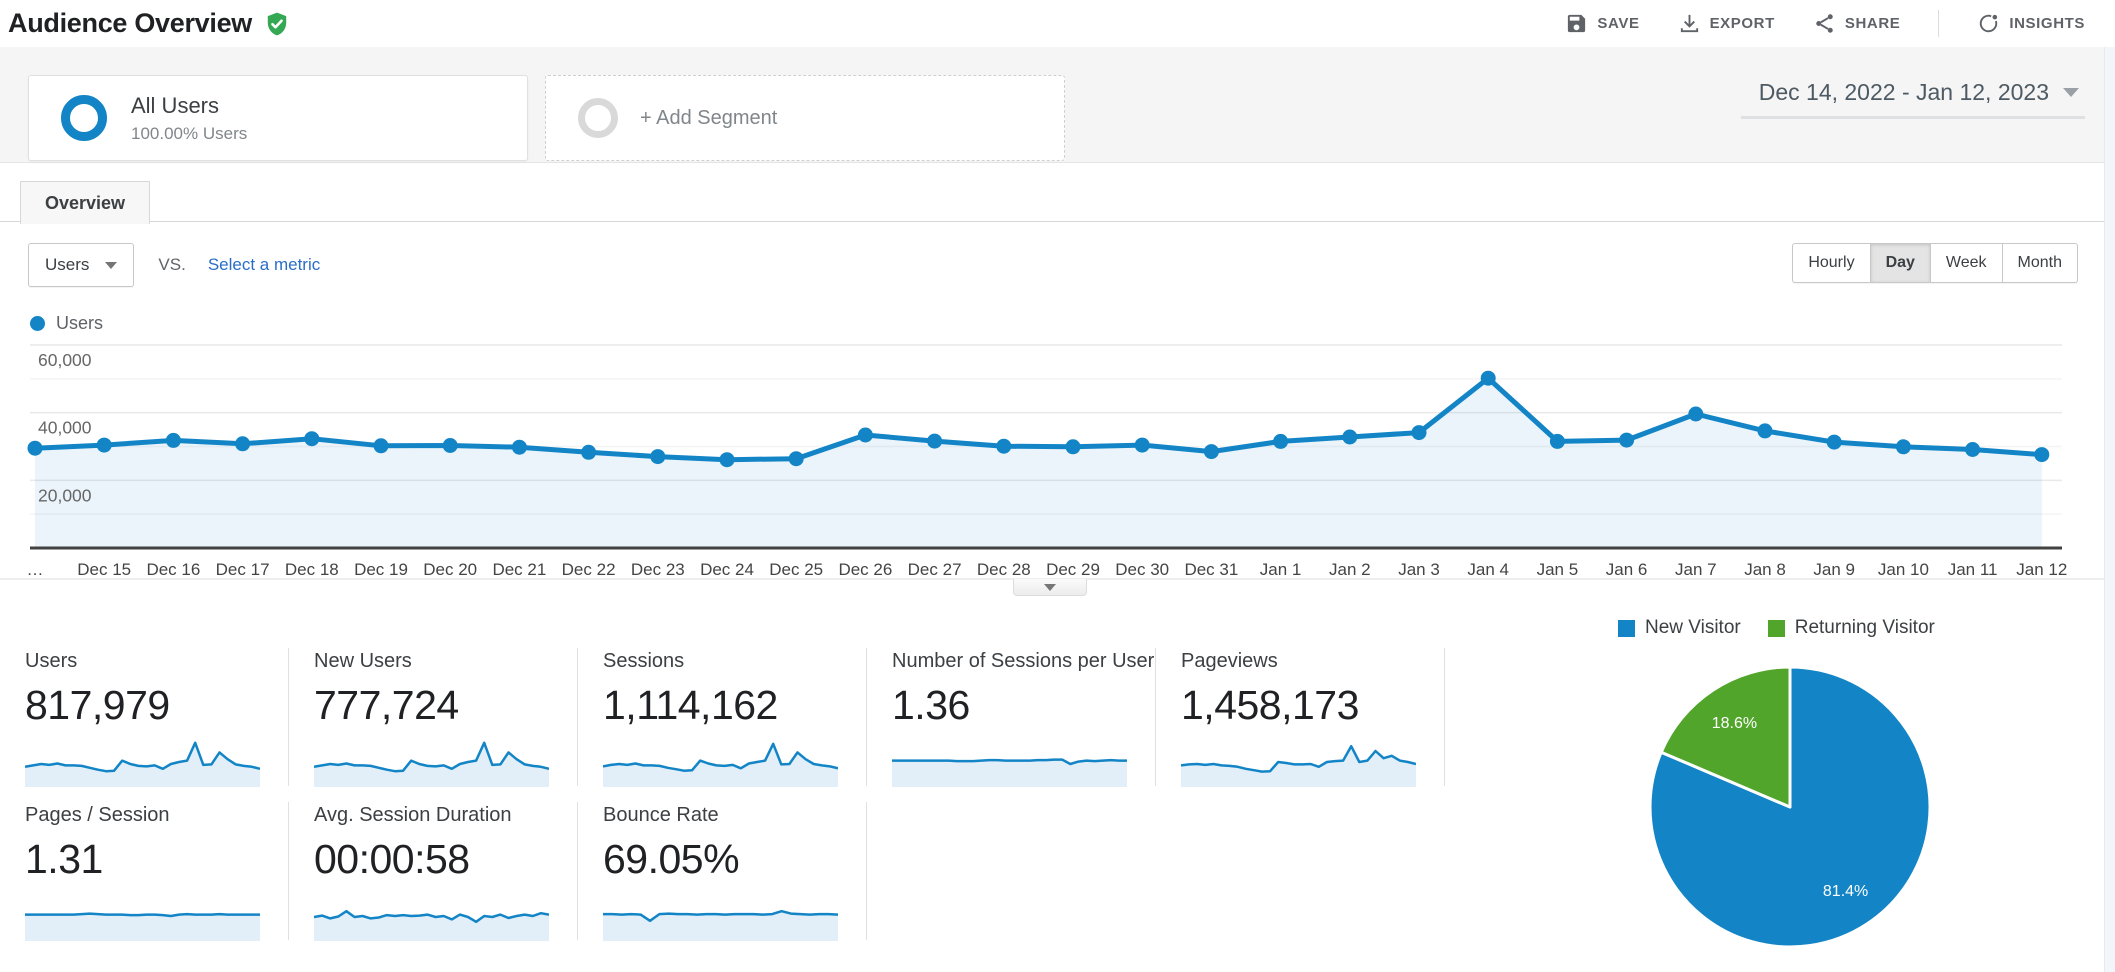 This screenshot has height=972, width=2115. What do you see at coordinates (1903, 92) in the screenshot?
I see `date-range-text: Dec 14, 2022 - Jan 12, 2023` at bounding box center [1903, 92].